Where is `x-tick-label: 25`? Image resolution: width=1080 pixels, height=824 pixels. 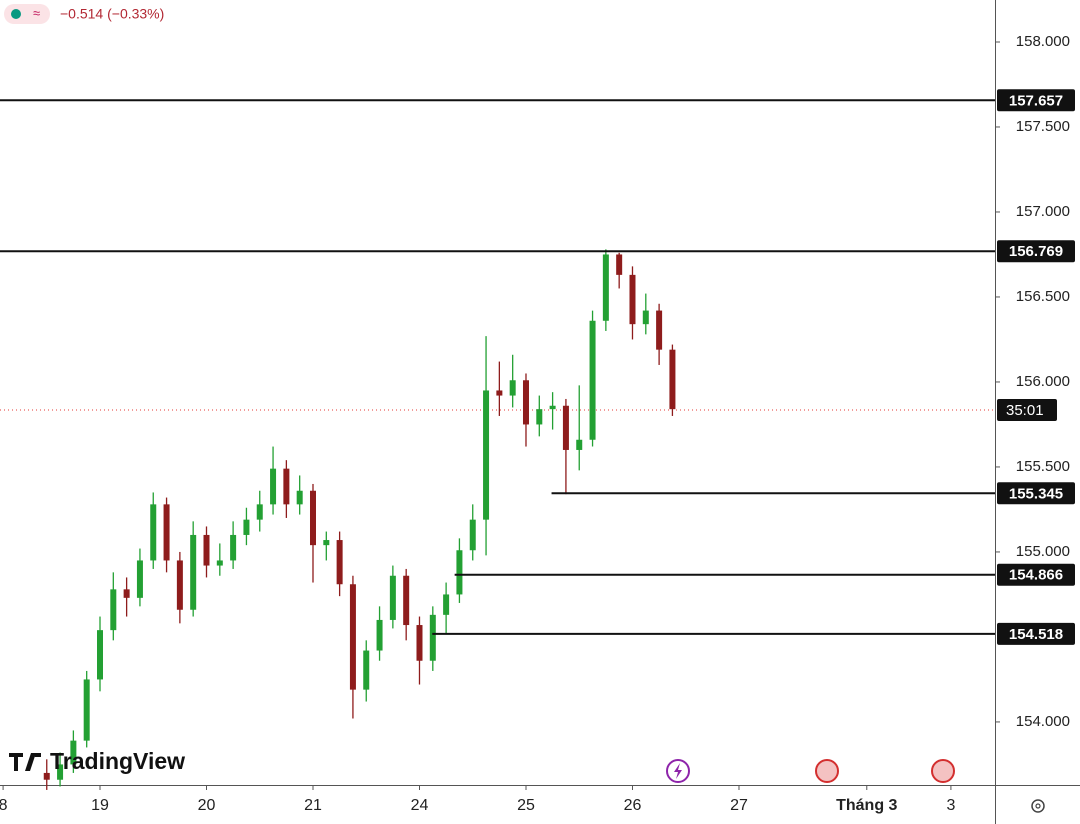
x-tick-label: 25 is located at coordinates (526, 805).